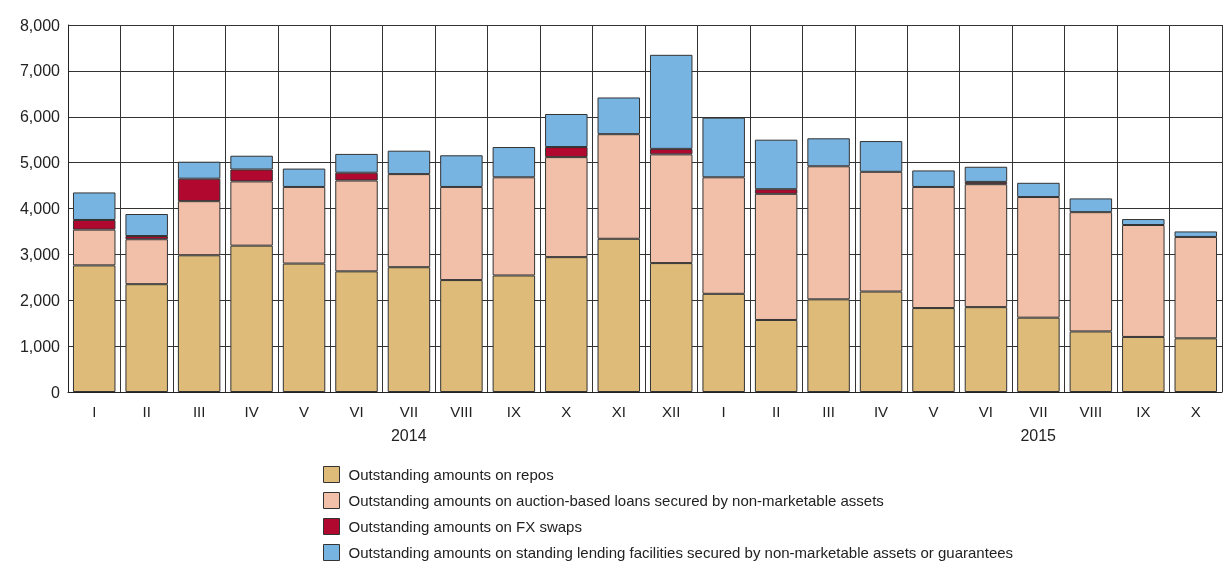  I want to click on y-tick-label: 5,000, so click(40, 163).